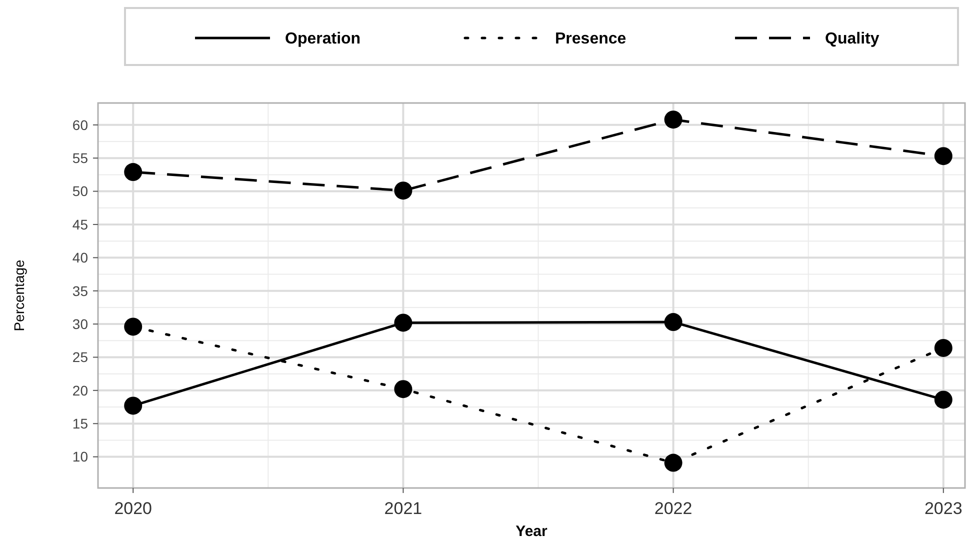  Describe the element at coordinates (80, 324) in the screenshot. I see `y-tick-label: 30` at that location.